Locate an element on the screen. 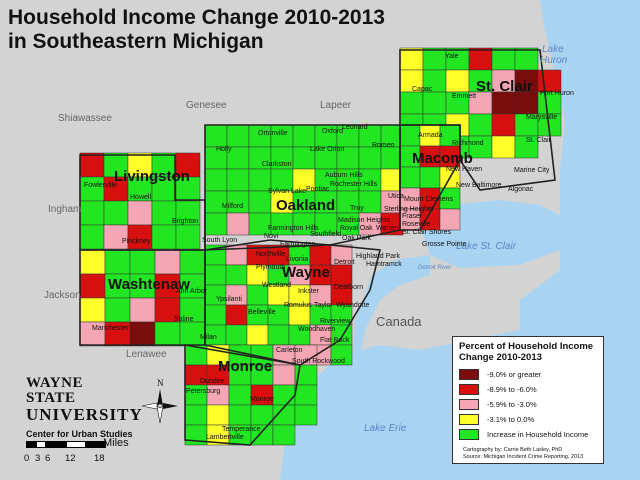 Image resolution: width=640 pixels, height=480 pixels. city-label: St. Clair Shores is located at coordinates (427, 232).